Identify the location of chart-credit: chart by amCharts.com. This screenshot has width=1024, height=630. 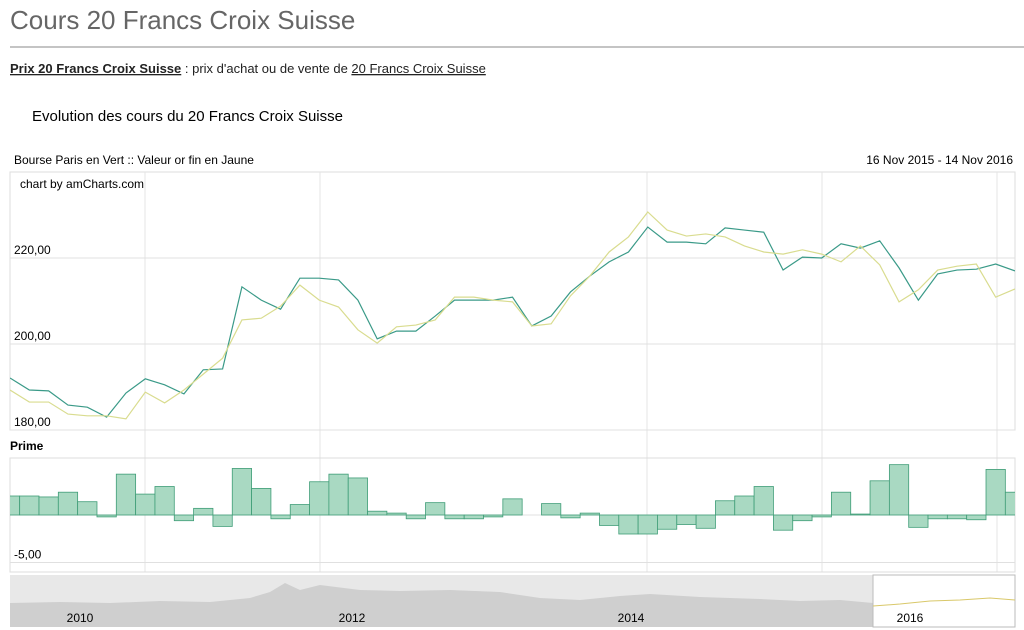
(82, 184).